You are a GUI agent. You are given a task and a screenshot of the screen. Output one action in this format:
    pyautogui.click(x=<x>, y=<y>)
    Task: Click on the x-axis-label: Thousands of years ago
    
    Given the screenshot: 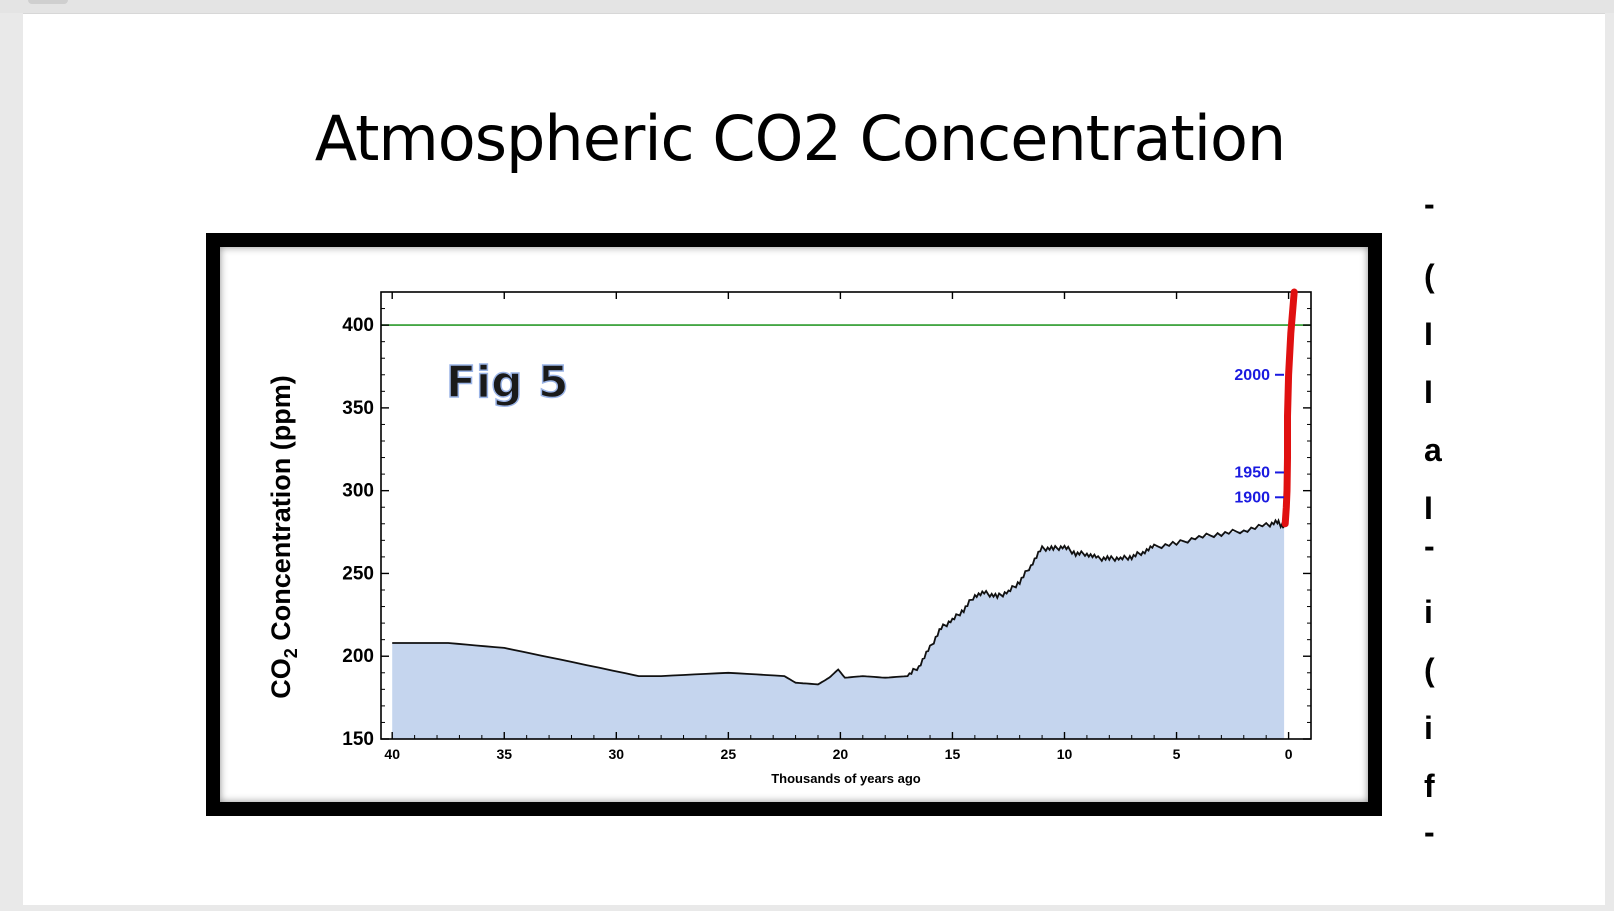 What is the action you would take?
    pyautogui.click(x=846, y=778)
    